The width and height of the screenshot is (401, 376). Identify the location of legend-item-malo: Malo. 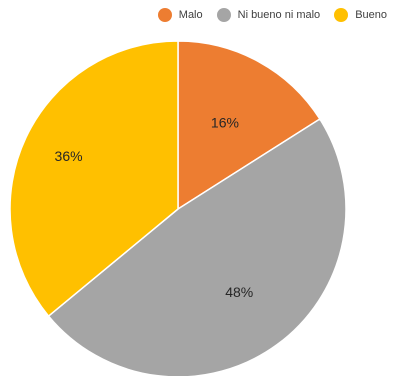
(180, 15).